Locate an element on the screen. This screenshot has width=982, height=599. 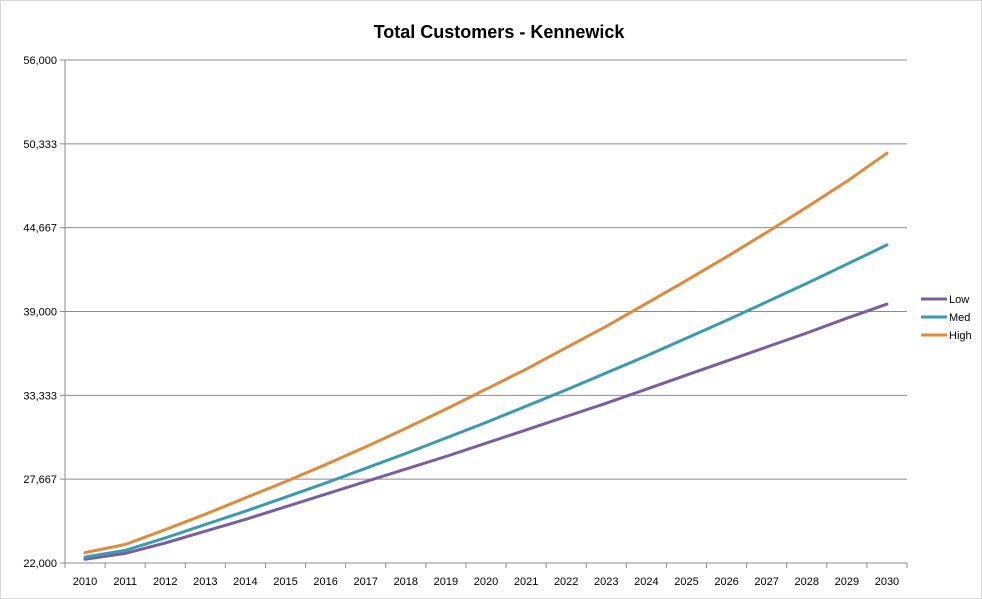
x-tick-label: 2024 is located at coordinates (646, 582).